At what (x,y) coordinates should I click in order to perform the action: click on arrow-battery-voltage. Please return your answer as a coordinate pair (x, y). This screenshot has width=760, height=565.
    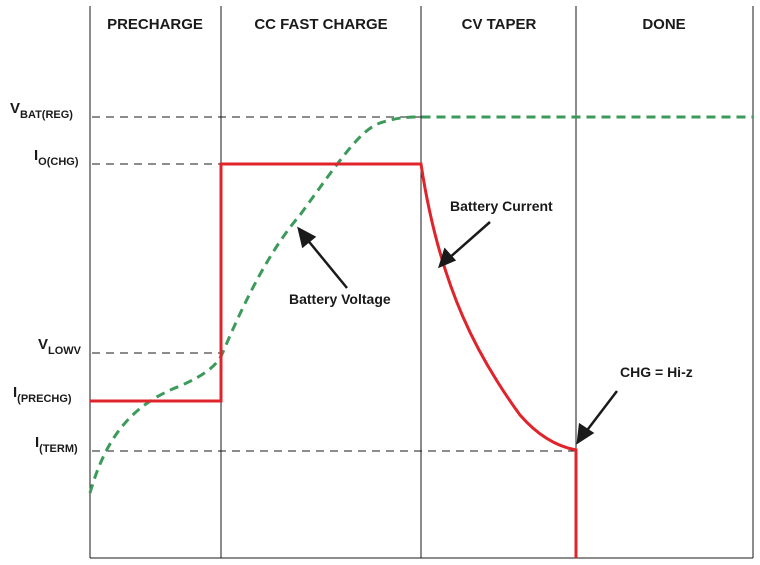
    Looking at the image, I should click on (326, 263).